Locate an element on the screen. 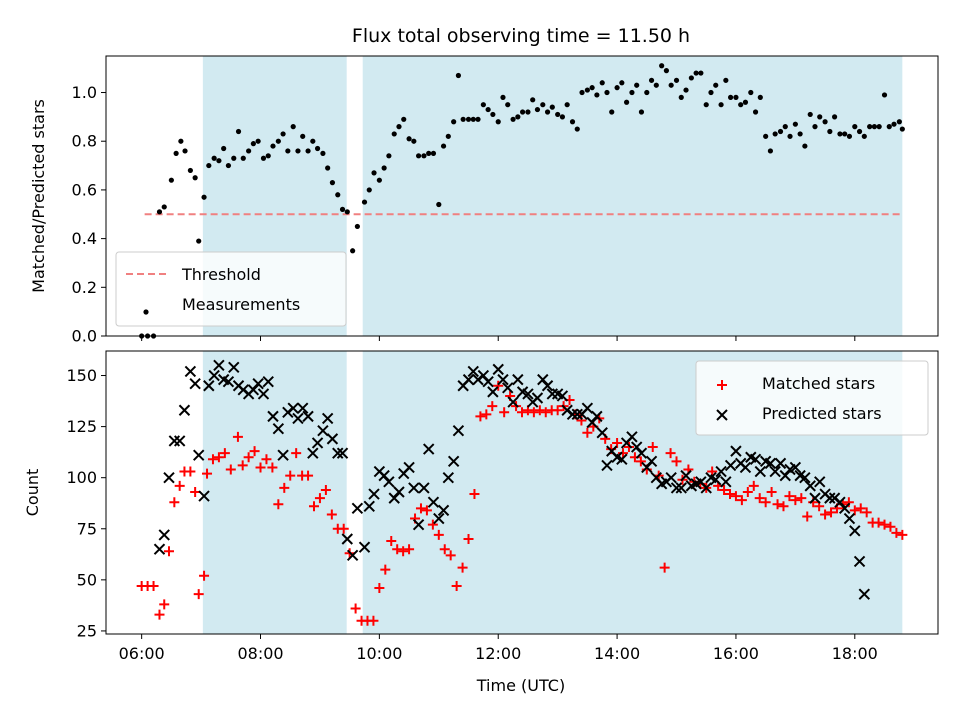 The height and width of the screenshot is (720, 960). count-legend: Matched stars Predicted stars is located at coordinates (812, 398).